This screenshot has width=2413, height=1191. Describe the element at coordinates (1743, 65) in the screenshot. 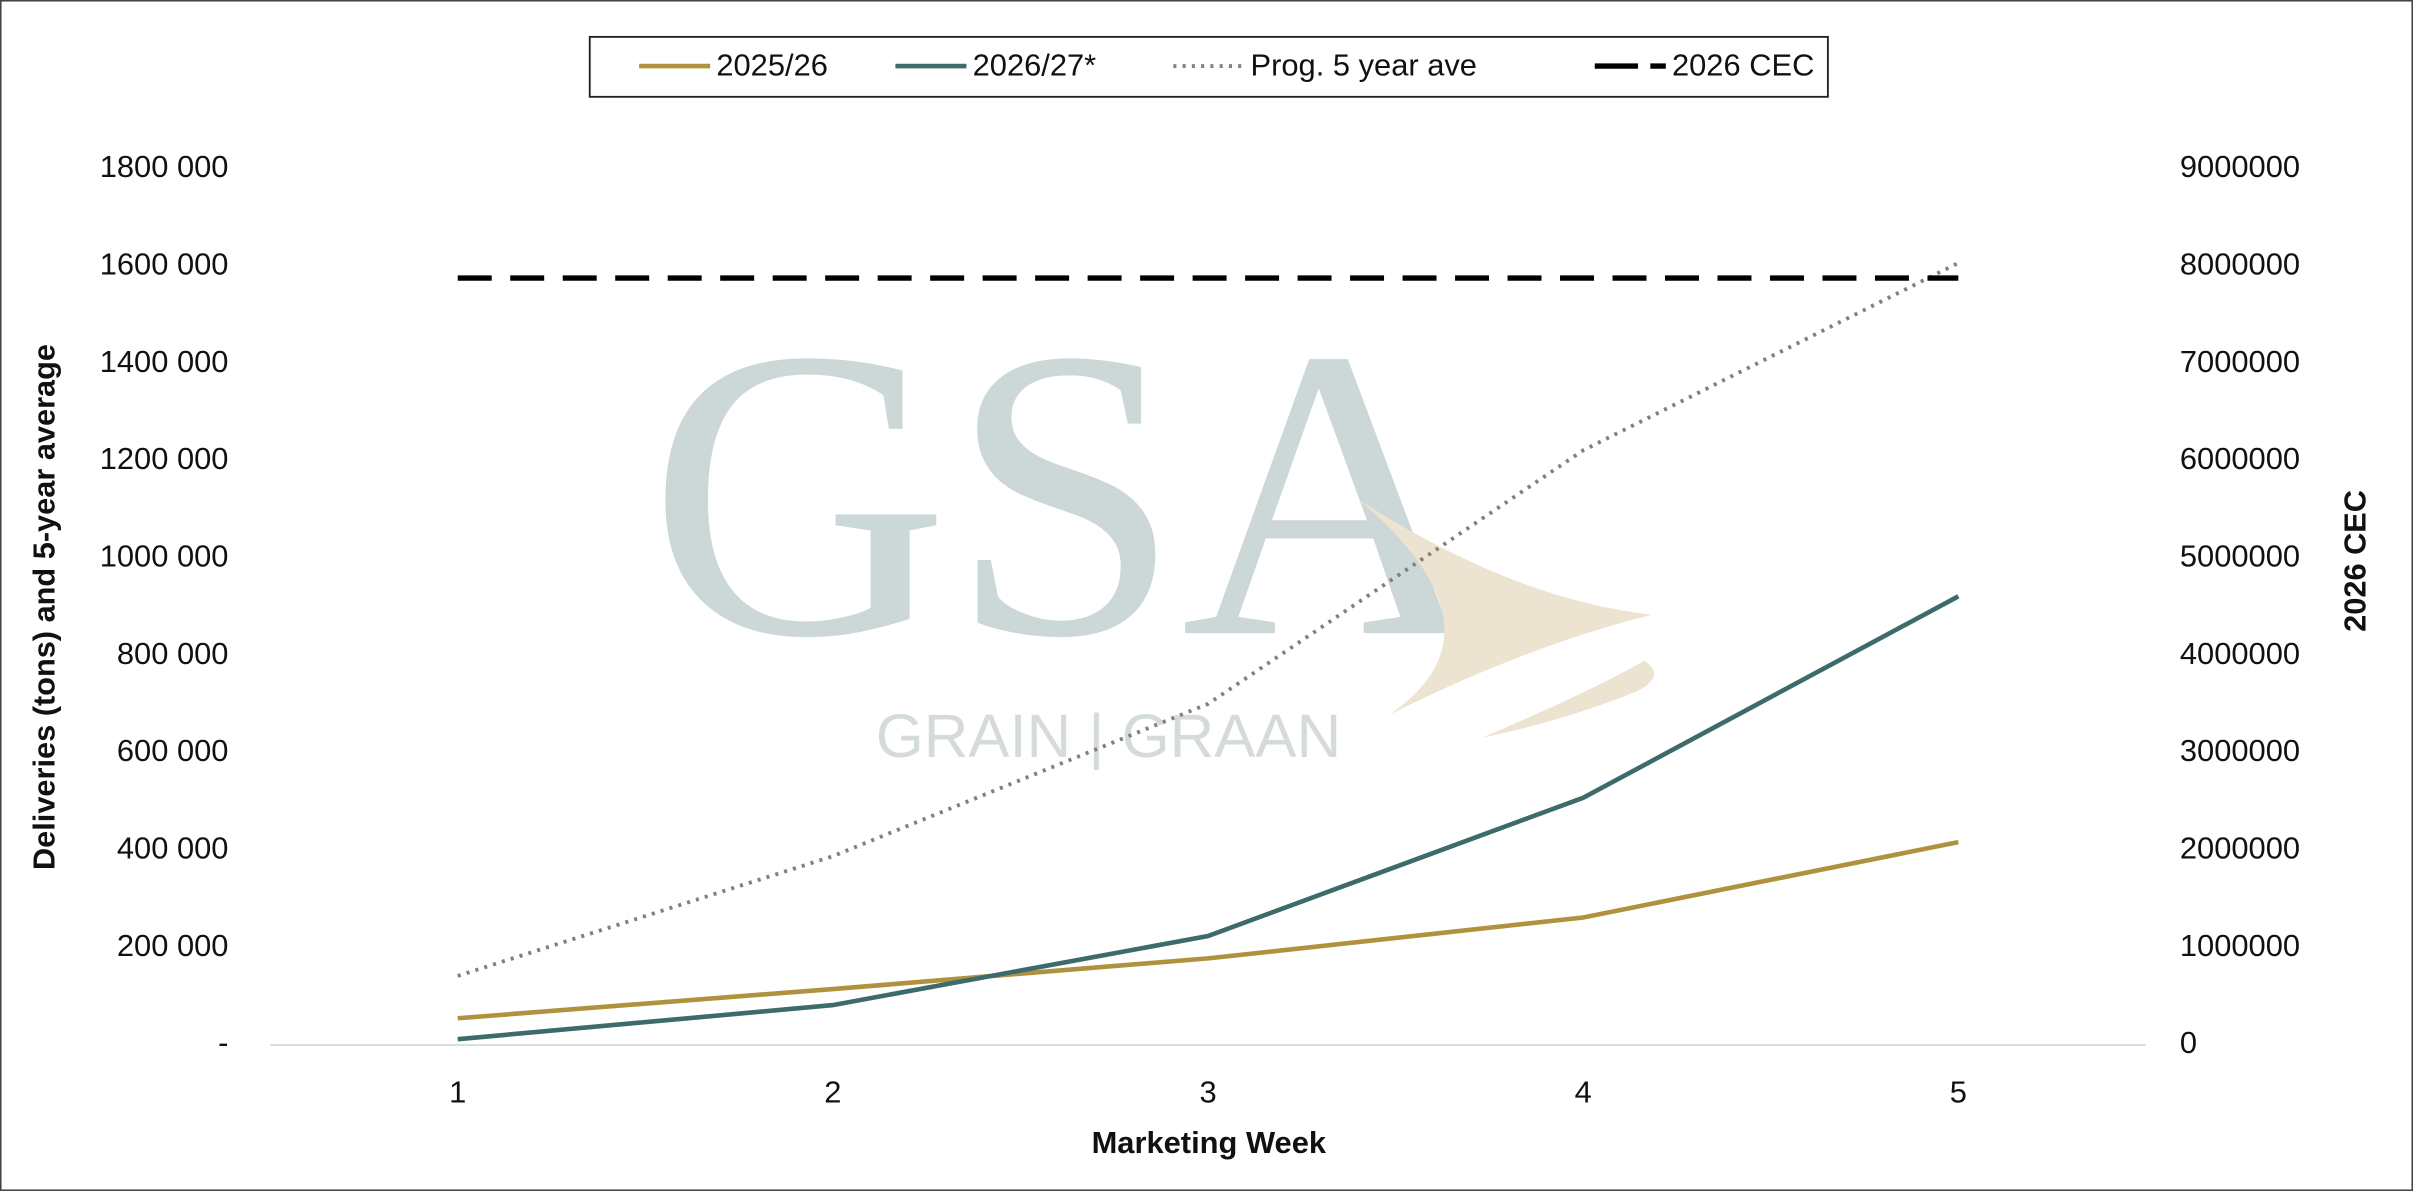

I see `legend-label: 2026 CEC` at that location.